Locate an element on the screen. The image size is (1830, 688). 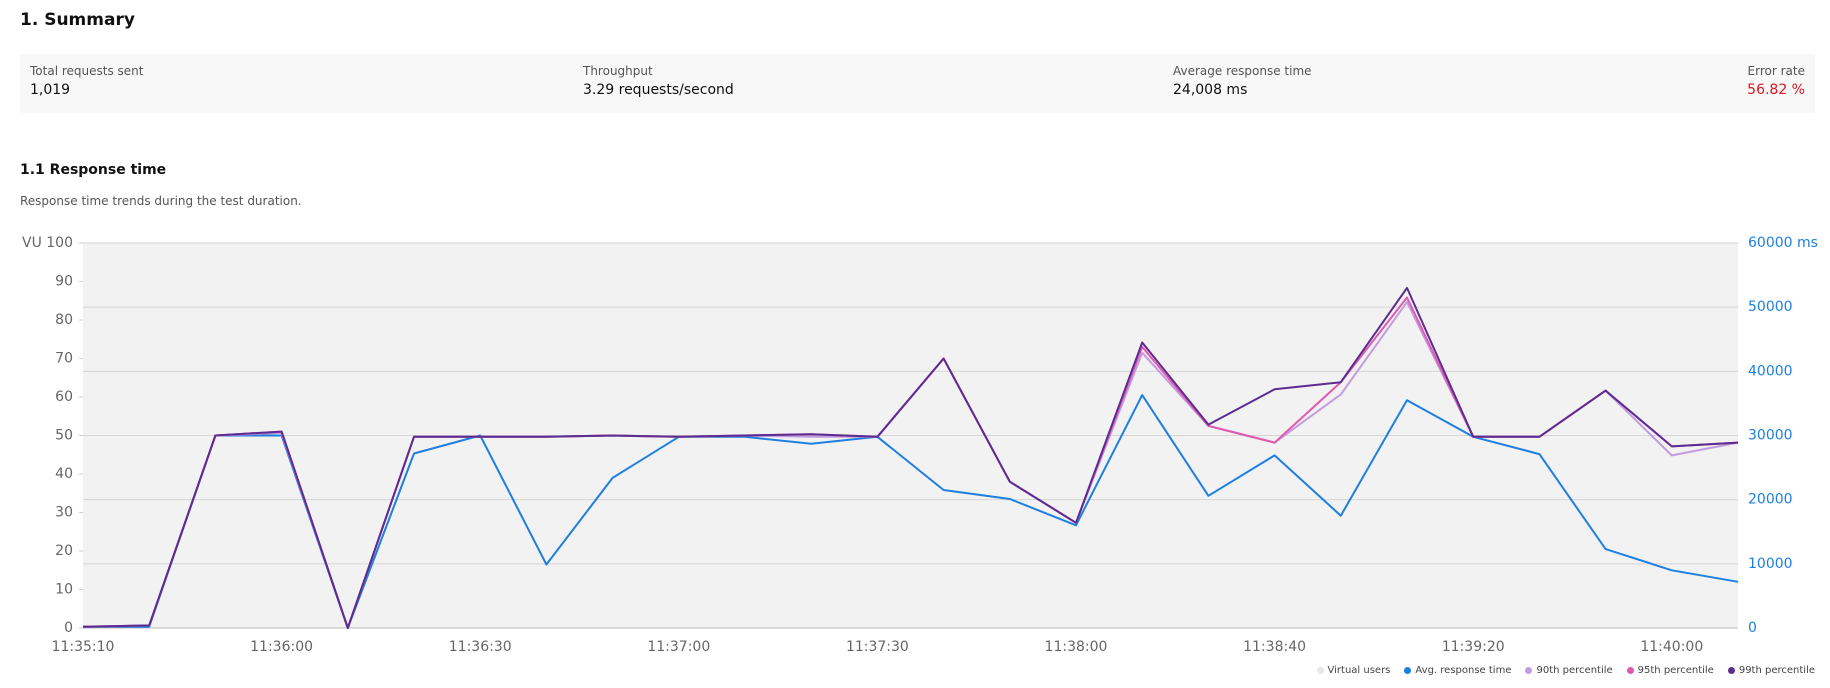
stat-label: Total requests sent is located at coordinates (87, 71).